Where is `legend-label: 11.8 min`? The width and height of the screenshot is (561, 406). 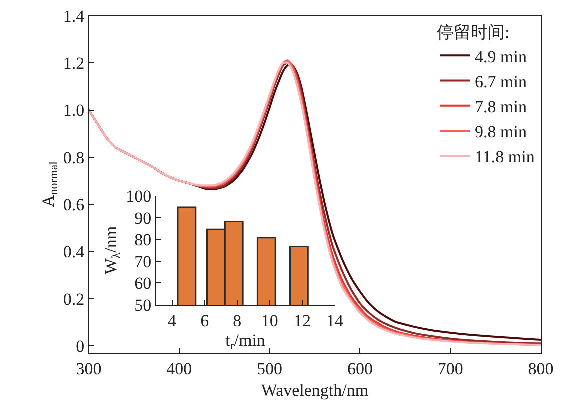 legend-label: 11.8 min is located at coordinates (505, 157).